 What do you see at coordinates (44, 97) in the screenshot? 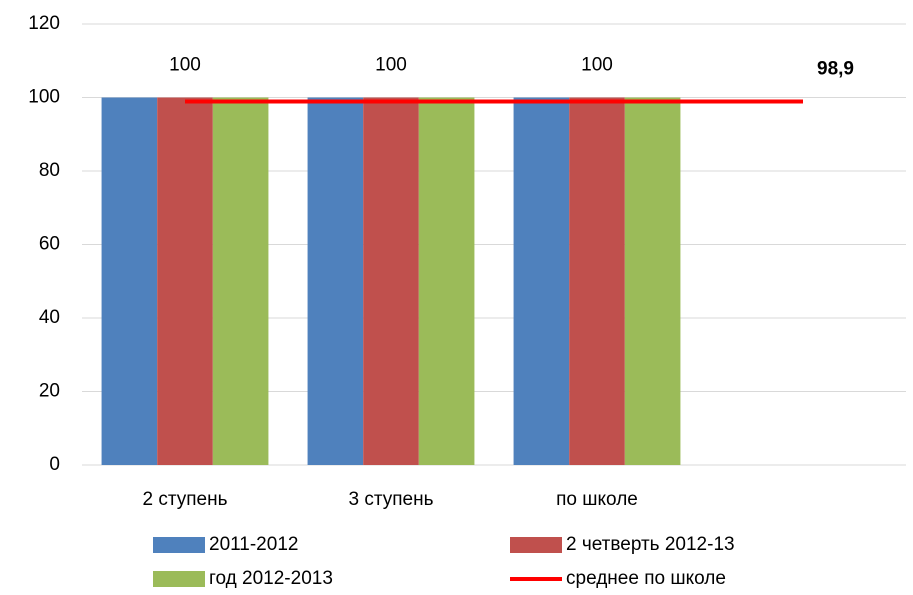
I see `y-tick-label: 100` at bounding box center [44, 97].